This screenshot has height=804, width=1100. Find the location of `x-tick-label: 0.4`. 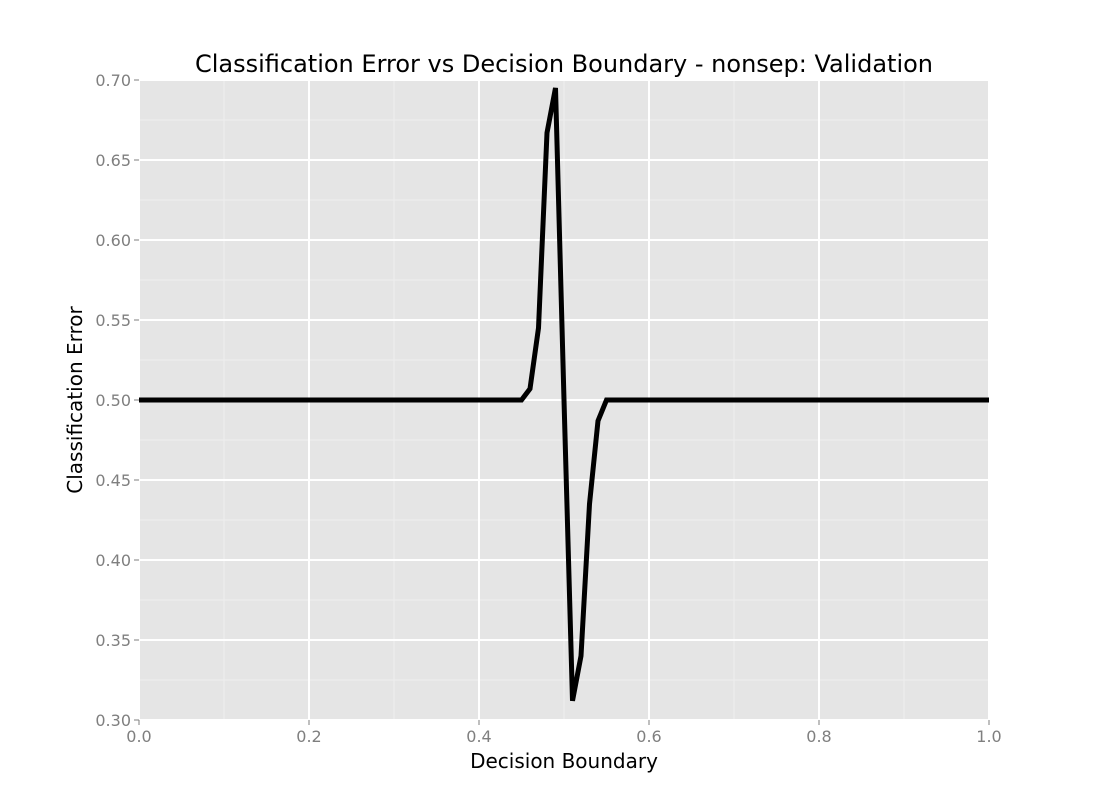

x-tick-label: 0.4 is located at coordinates (478, 736).